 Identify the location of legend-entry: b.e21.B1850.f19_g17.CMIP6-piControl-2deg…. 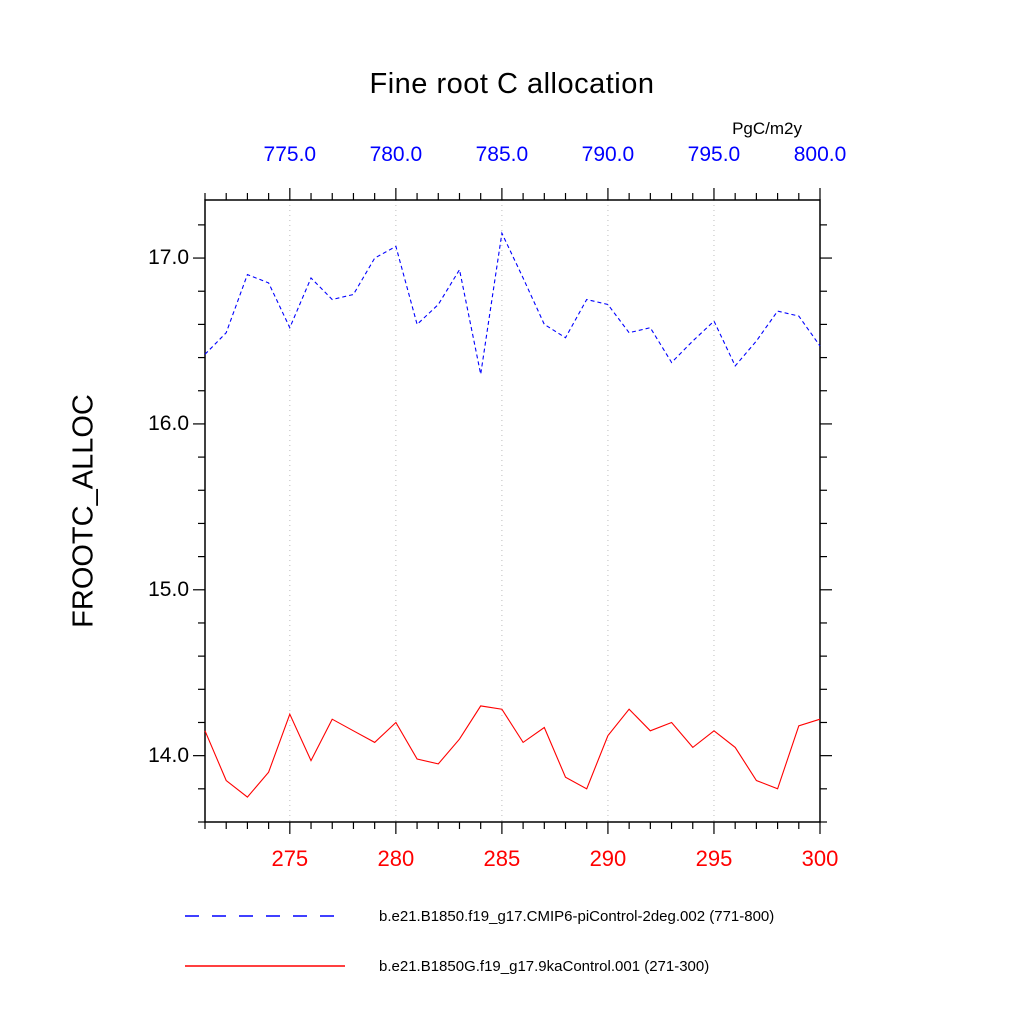
(479, 916).